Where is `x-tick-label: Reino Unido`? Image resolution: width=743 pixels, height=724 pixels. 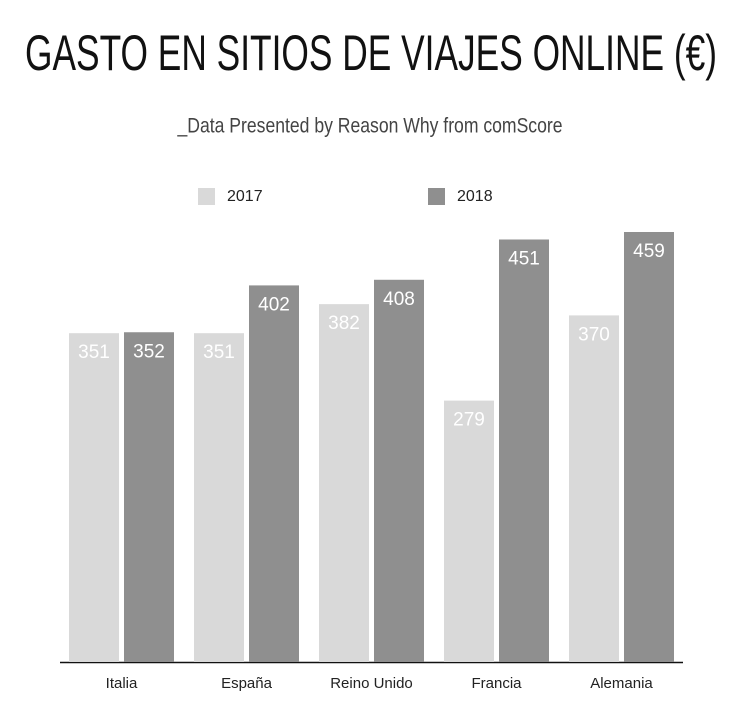 x-tick-label: Reino Unido is located at coordinates (371, 683).